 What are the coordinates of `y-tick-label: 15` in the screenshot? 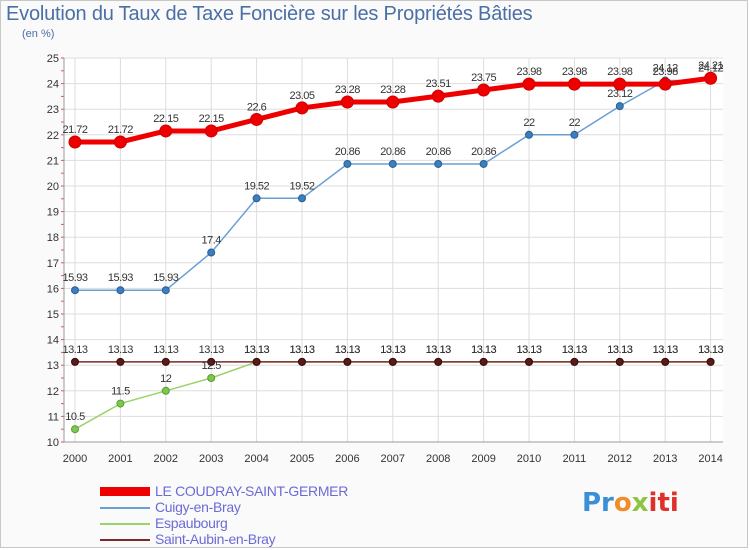 It's located at (53, 315).